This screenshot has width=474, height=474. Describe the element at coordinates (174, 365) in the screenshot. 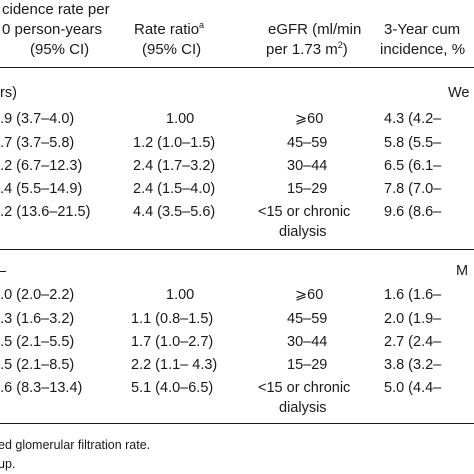

I see `ratio-cell: 2.2 (1.1– 4.3)` at that location.